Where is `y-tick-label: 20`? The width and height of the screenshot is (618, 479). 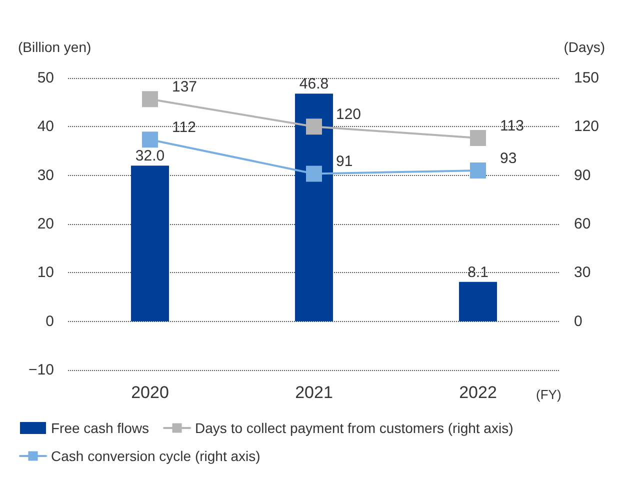
y-tick-label: 20 is located at coordinates (45, 224).